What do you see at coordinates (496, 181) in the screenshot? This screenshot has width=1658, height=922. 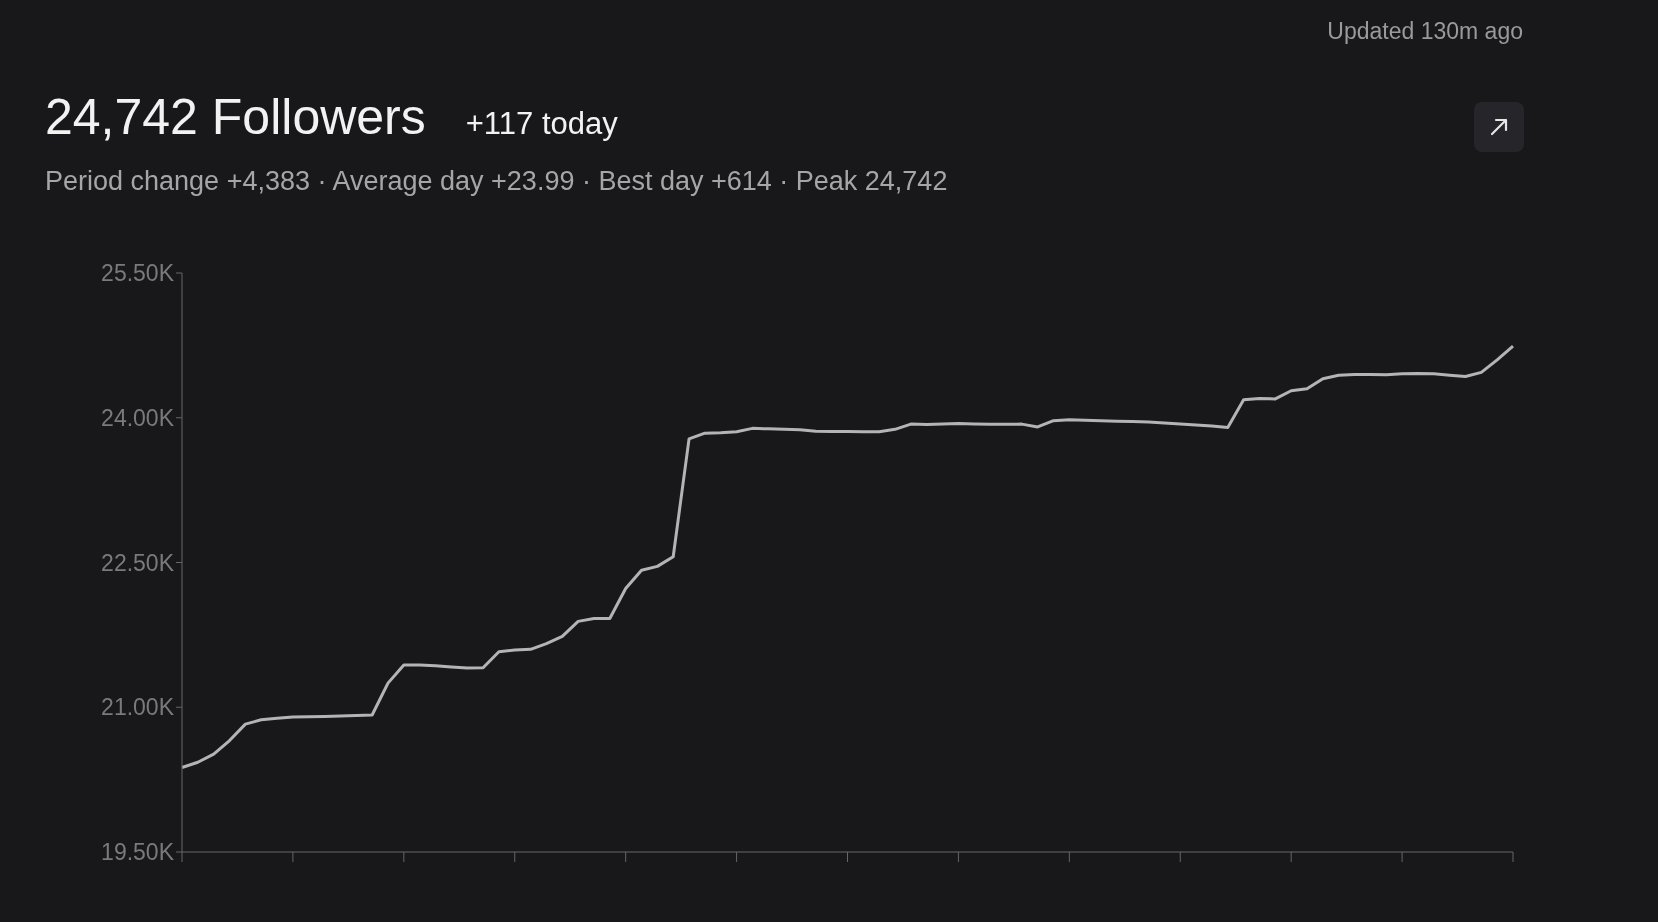 I see `text: Period change +4,383 · Average day +23.99 · Best day +614 · Peak 24,742` at bounding box center [496, 181].